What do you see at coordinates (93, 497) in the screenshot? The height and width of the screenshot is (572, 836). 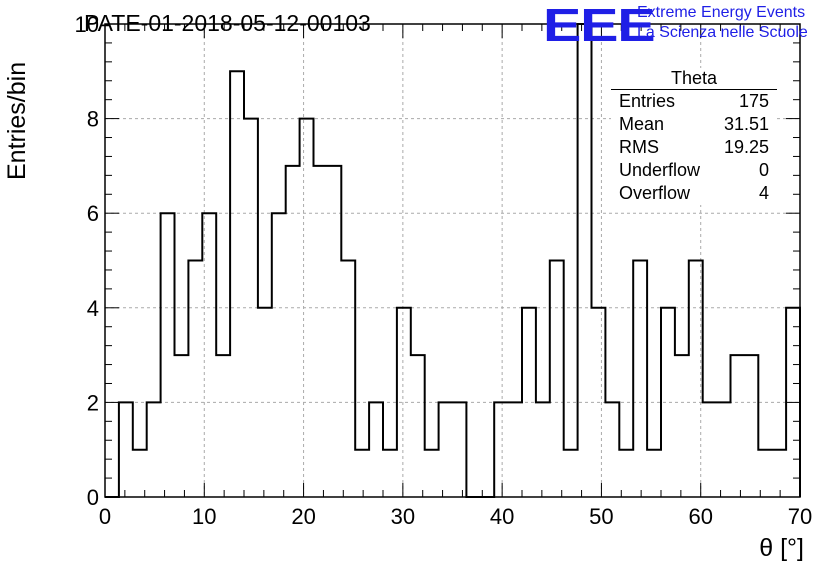 I see `y-tick-label: 0` at bounding box center [93, 497].